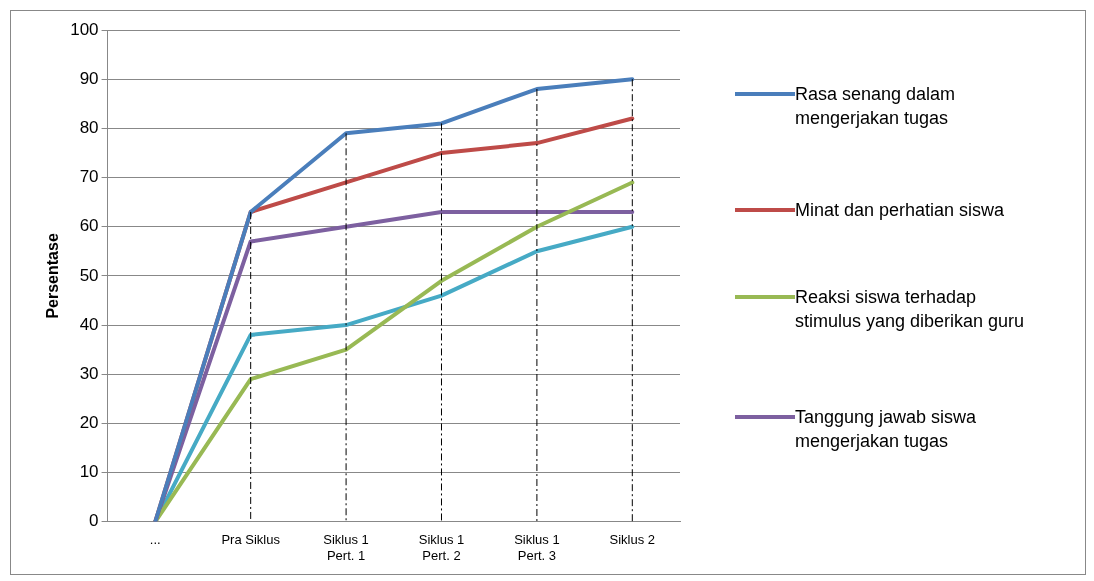  Describe the element at coordinates (89, 226) in the screenshot. I see `y-tick-label: 60` at that location.